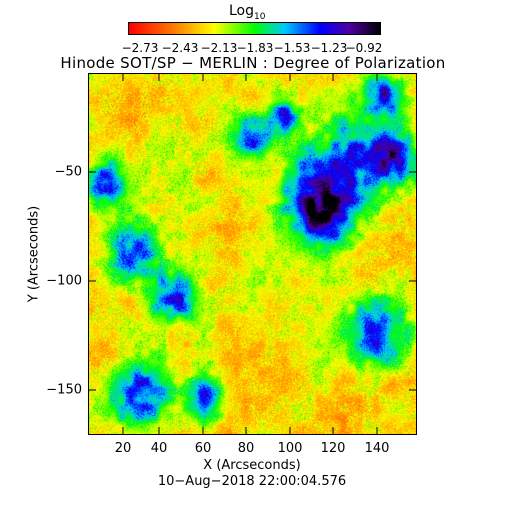  What do you see at coordinates (254, 28) in the screenshot?
I see `colorbar` at bounding box center [254, 28].